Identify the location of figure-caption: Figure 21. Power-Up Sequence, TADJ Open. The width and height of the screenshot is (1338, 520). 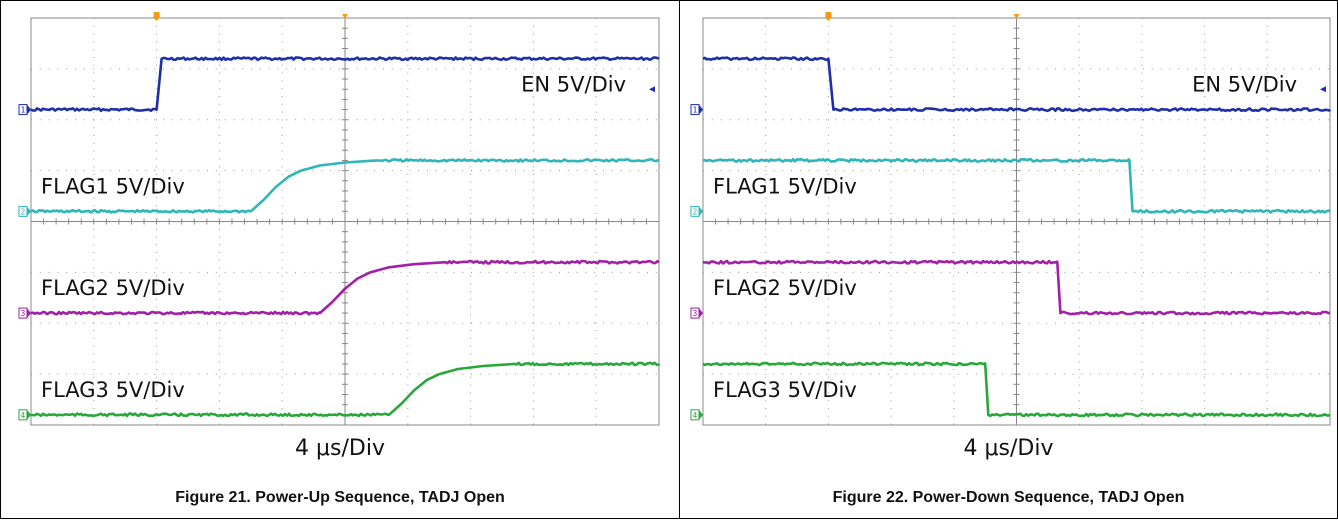
(340, 497).